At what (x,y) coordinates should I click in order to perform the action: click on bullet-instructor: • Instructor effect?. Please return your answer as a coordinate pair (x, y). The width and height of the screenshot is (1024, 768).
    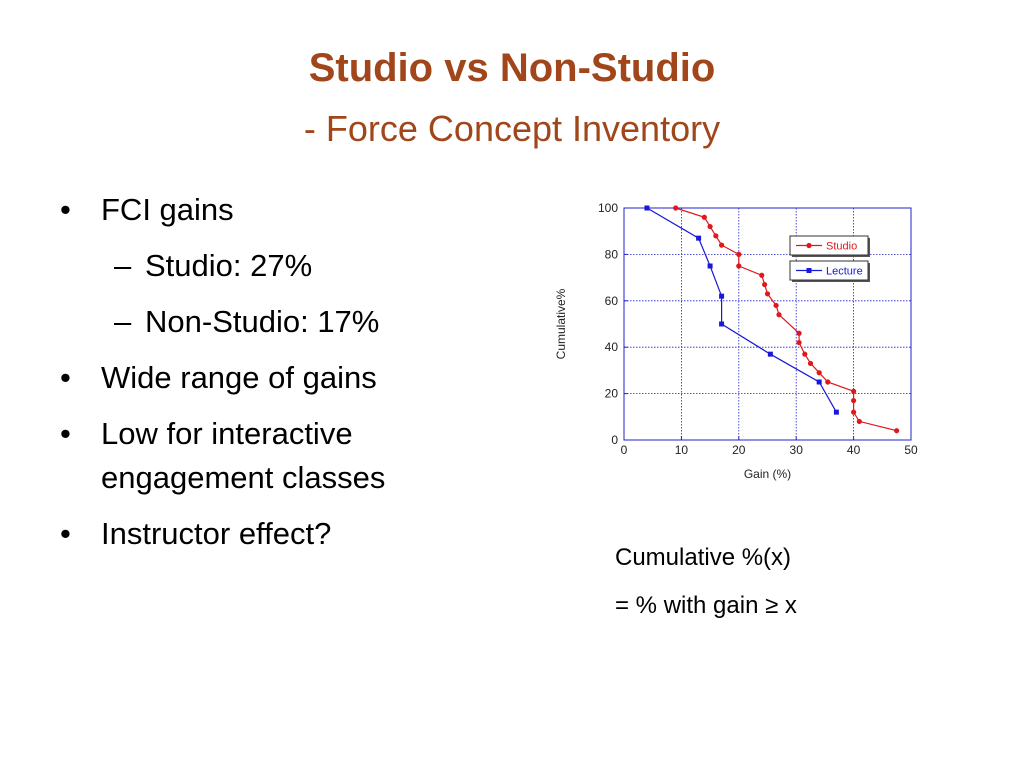
    Looking at the image, I should click on (270, 534).